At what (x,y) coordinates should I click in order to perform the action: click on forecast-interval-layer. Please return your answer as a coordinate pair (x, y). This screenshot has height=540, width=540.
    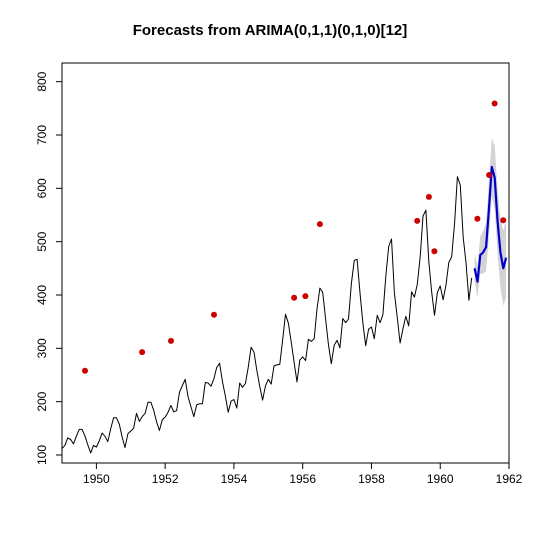
    Looking at the image, I should click on (490, 221).